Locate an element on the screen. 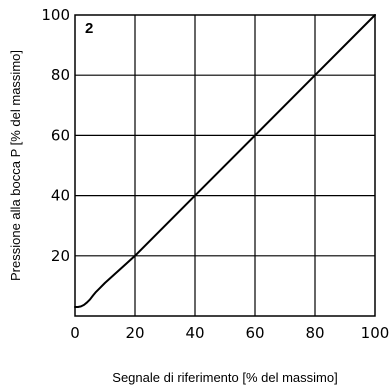  y-tick-label-80: 80 is located at coordinates (60, 75).